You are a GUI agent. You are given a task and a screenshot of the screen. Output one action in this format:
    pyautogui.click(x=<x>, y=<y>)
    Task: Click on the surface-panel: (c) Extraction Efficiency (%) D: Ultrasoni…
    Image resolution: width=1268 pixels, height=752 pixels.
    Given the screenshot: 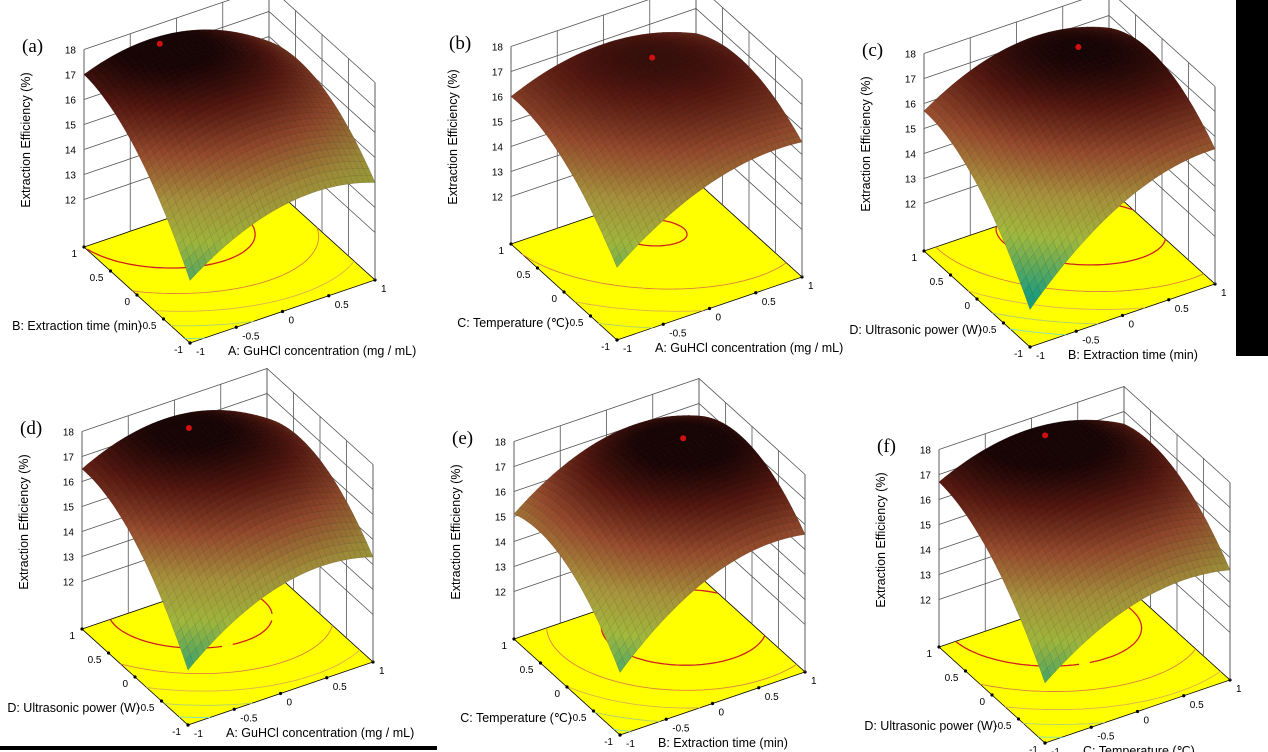 What is the action you would take?
    pyautogui.click(x=1038, y=181)
    